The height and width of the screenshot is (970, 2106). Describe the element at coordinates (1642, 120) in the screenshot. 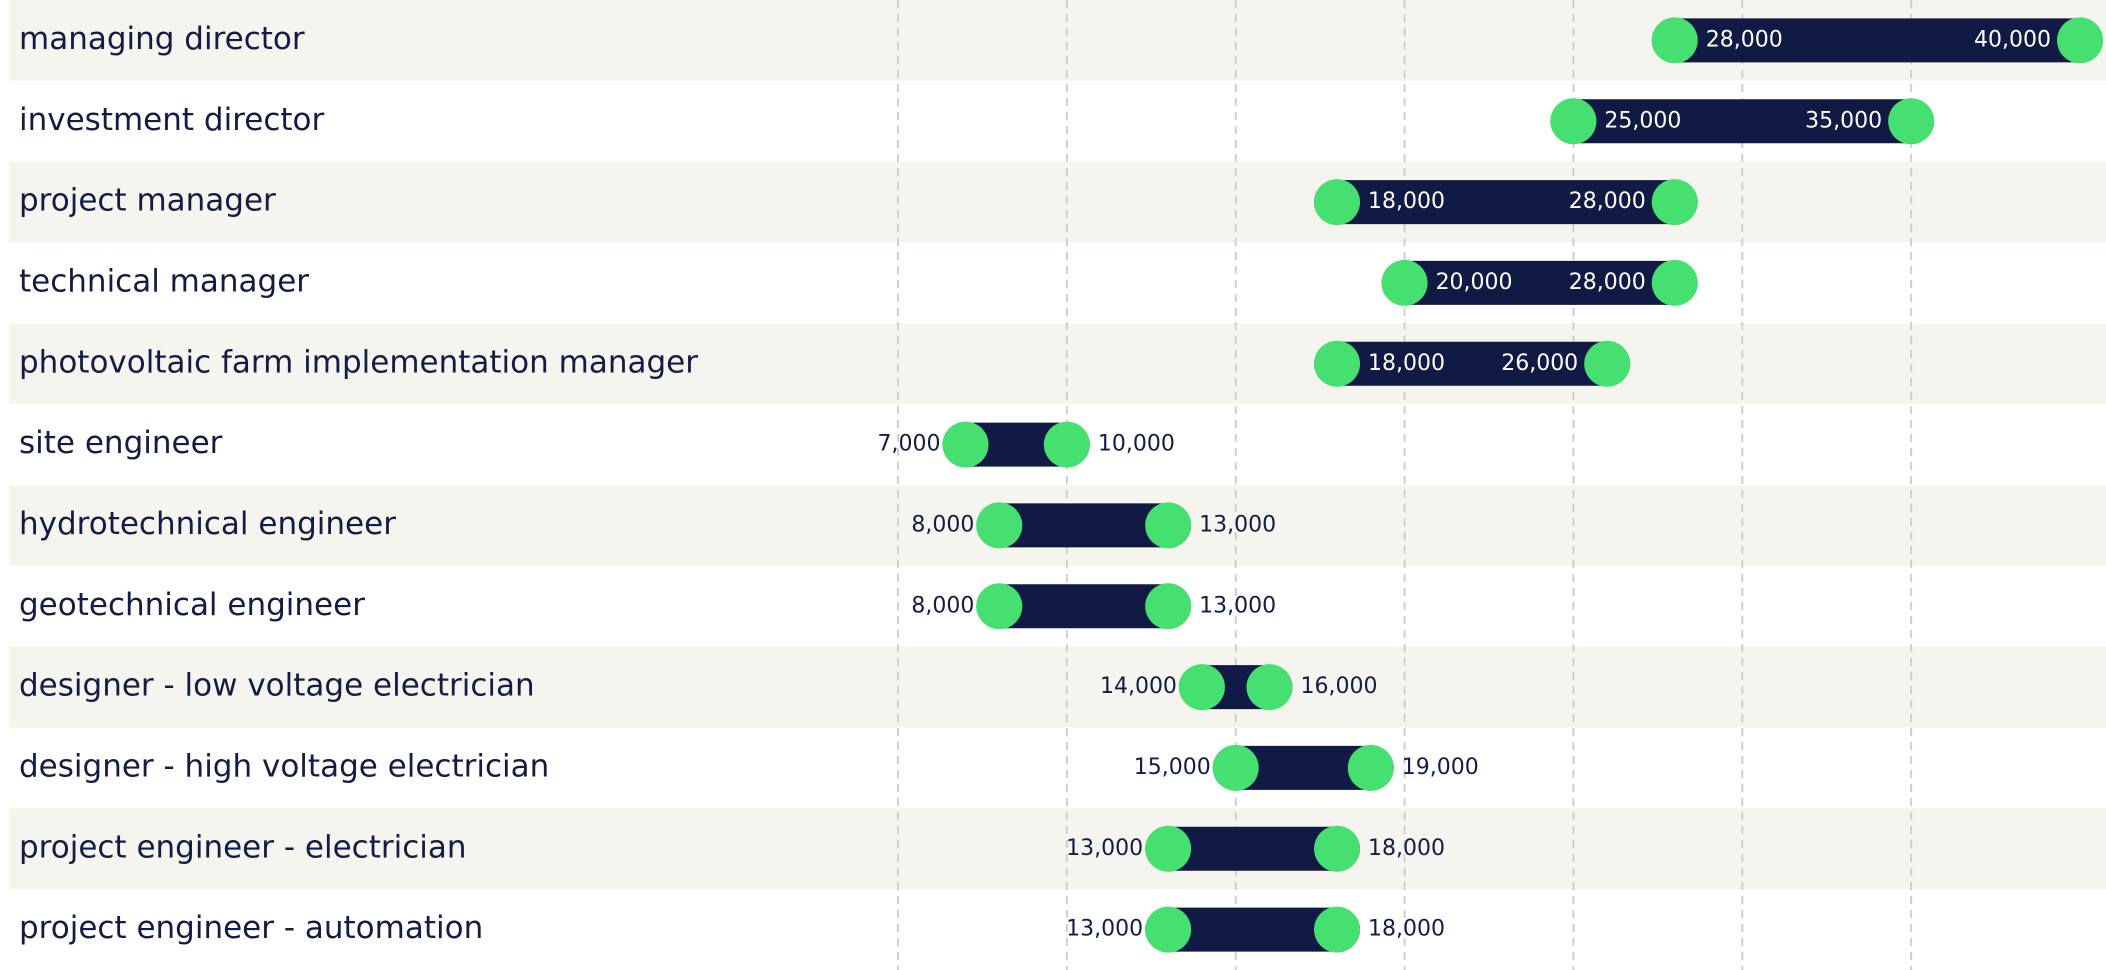

I see `low-label: 25,000` at that location.